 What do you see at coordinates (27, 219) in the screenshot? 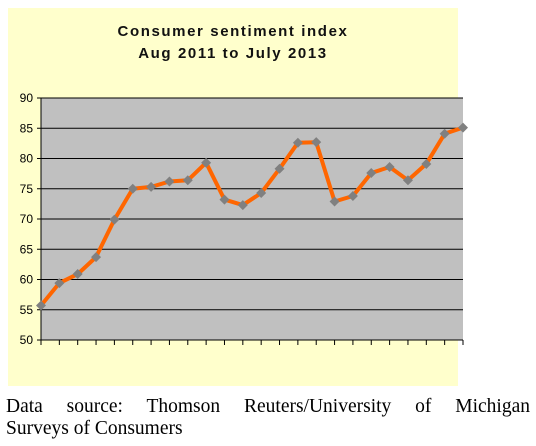
I see `y-tick-label: 70` at bounding box center [27, 219].